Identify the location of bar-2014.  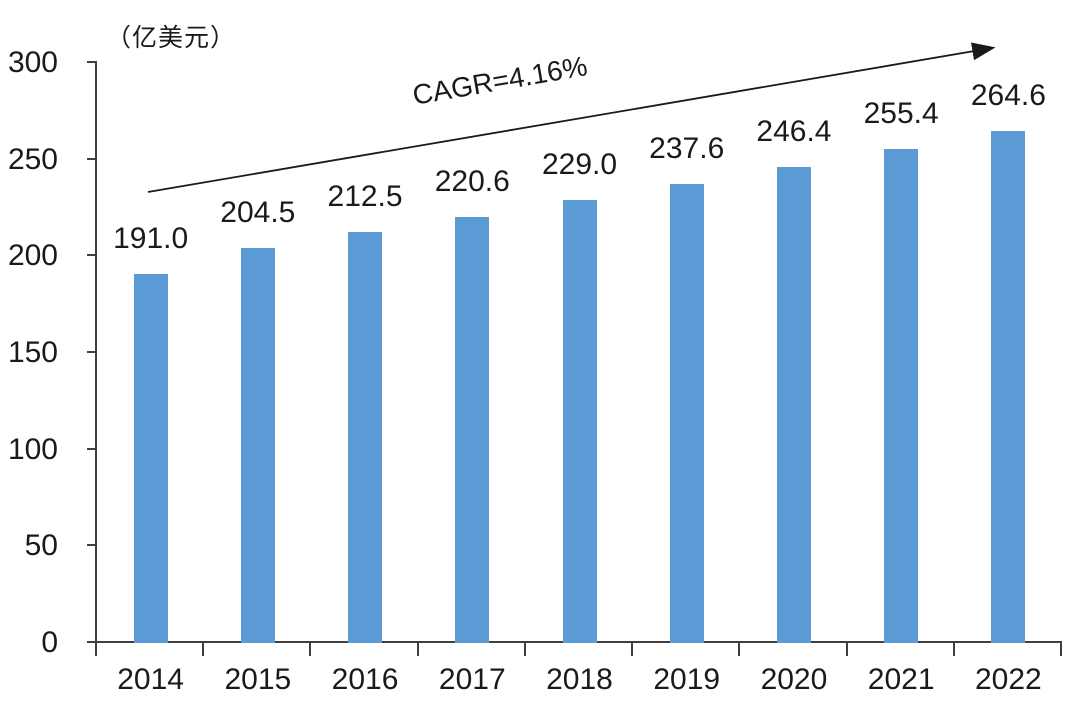
(150, 458).